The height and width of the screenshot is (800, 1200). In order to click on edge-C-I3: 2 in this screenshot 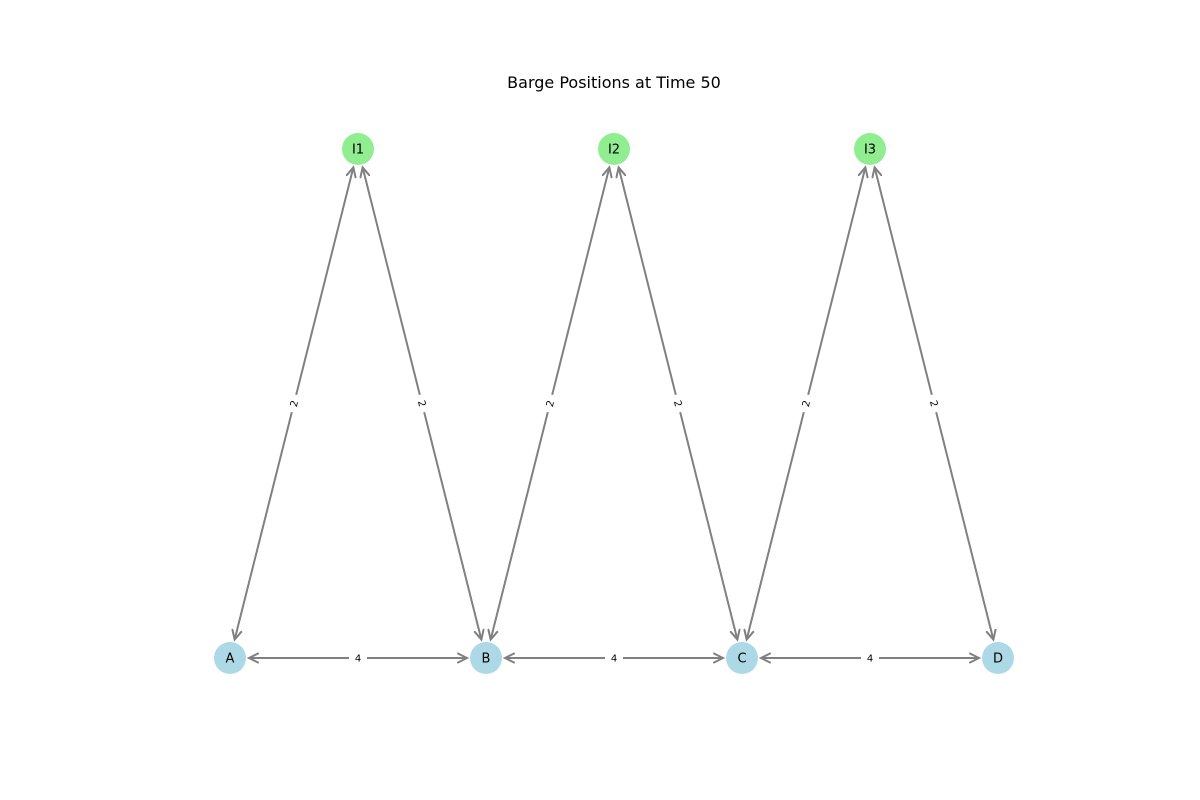, I will do `click(806, 403)`.